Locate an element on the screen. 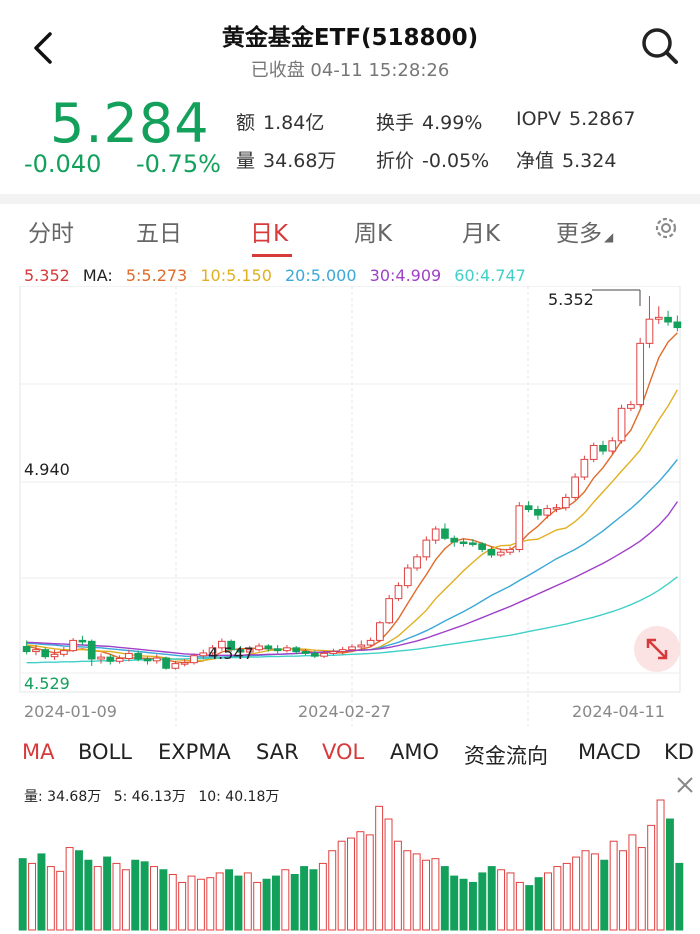  tab-five-day: 五日 is located at coordinates (159, 234).